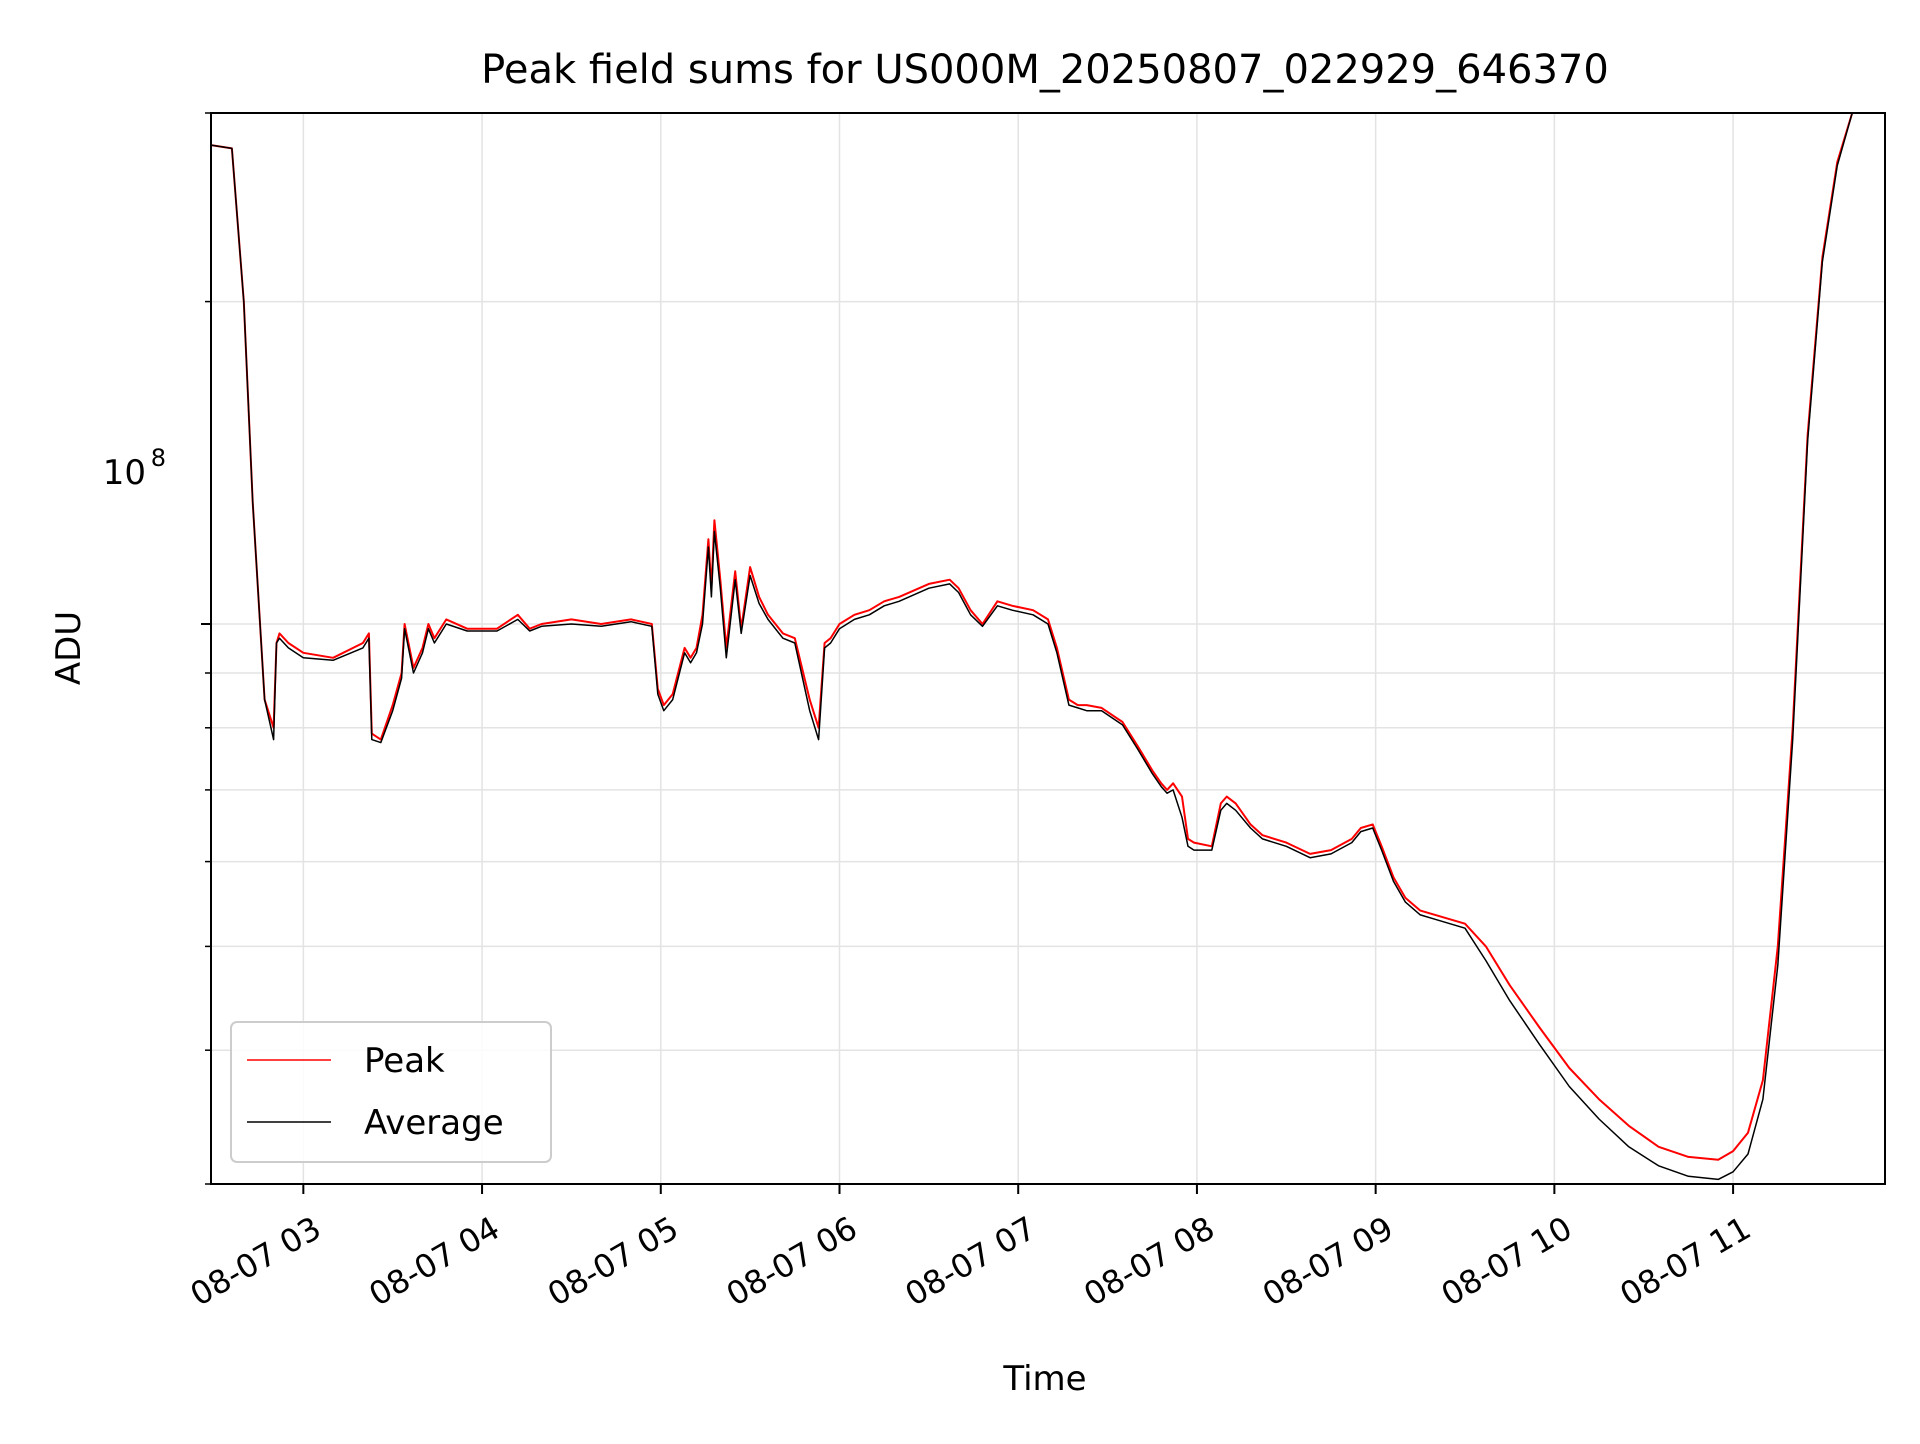 The image size is (1920, 1444). I want to click on legend: Peak Average, so click(391, 1092).